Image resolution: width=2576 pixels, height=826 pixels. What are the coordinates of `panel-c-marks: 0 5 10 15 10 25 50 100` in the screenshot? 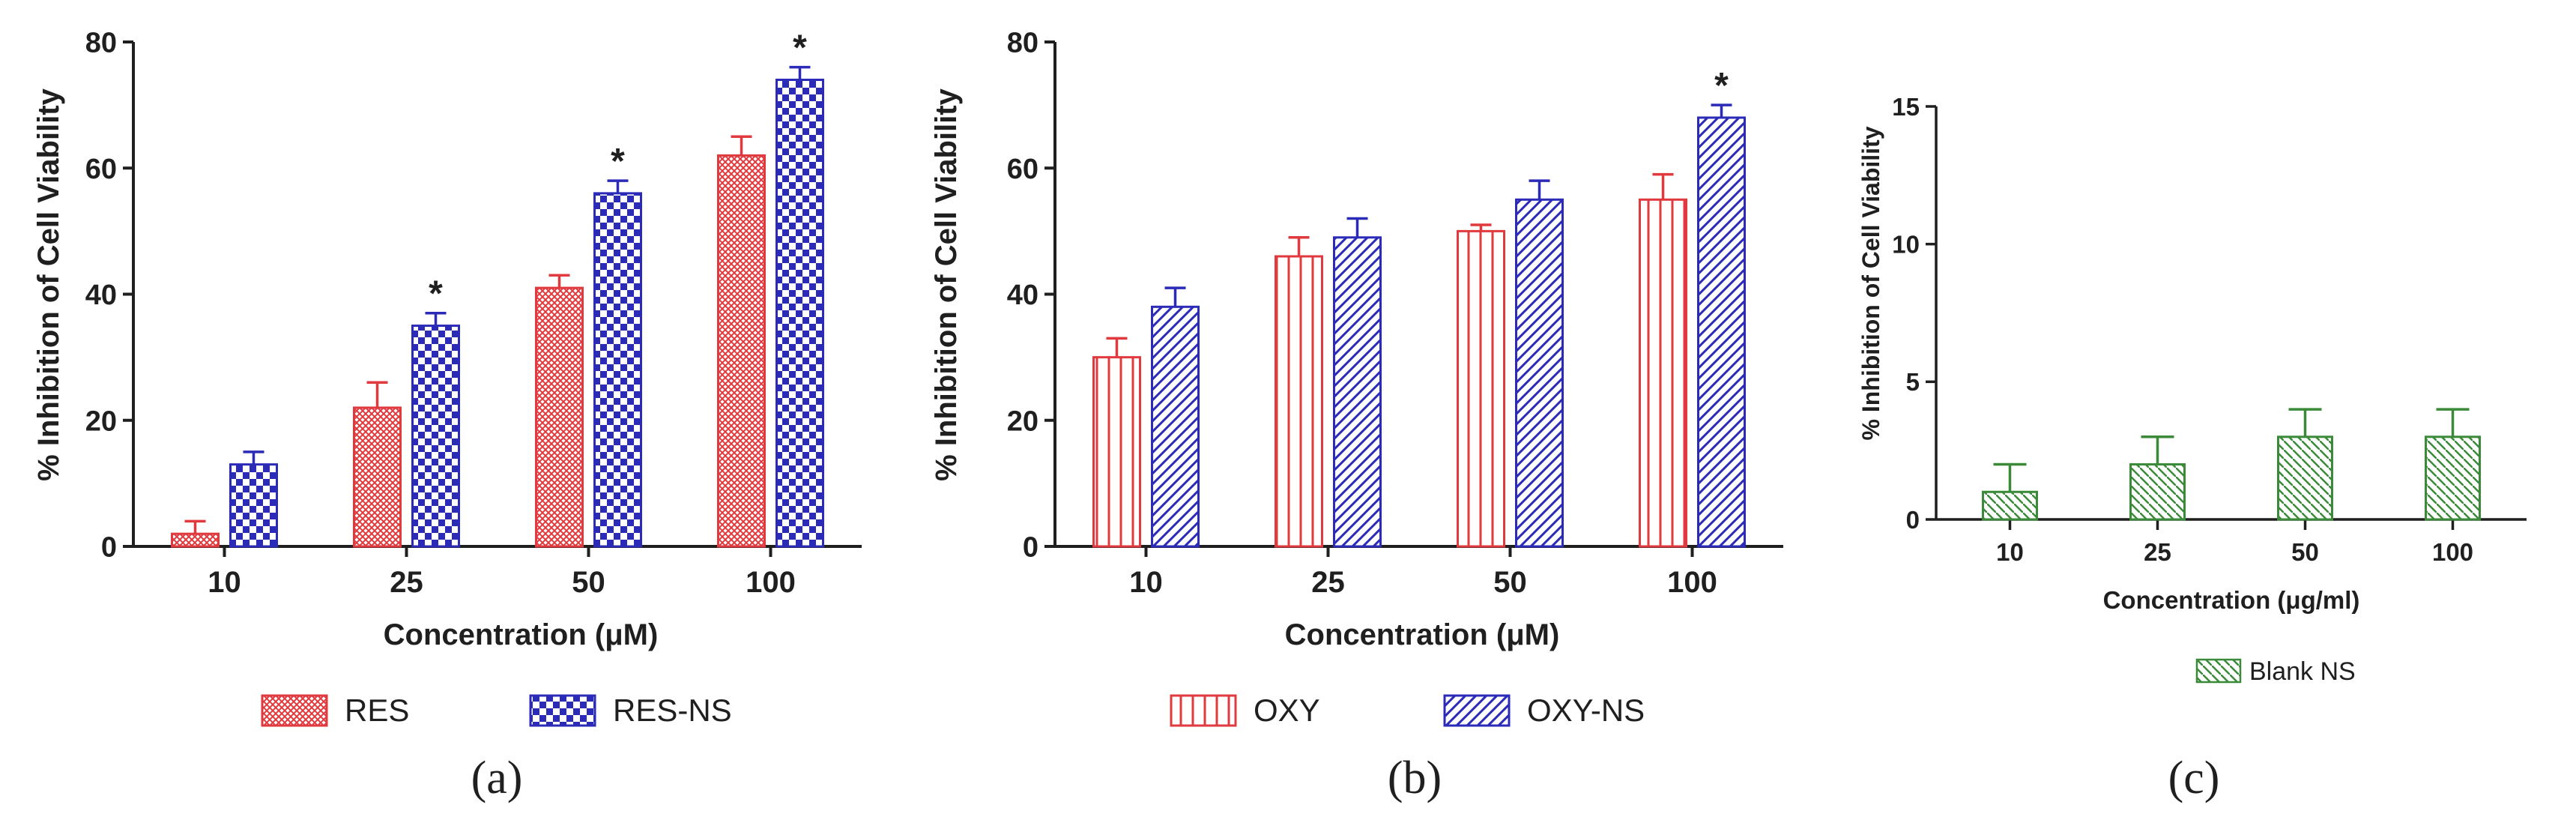 It's located at (2209, 329).